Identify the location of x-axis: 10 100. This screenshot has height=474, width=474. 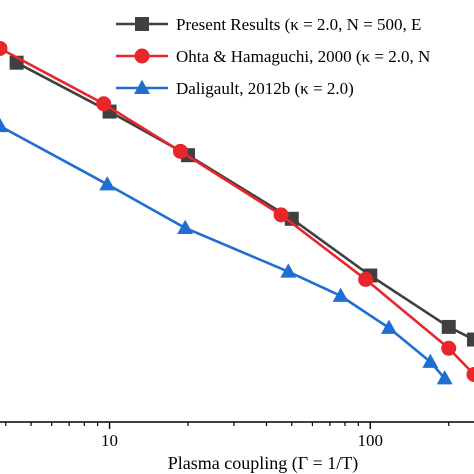
(237, 435).